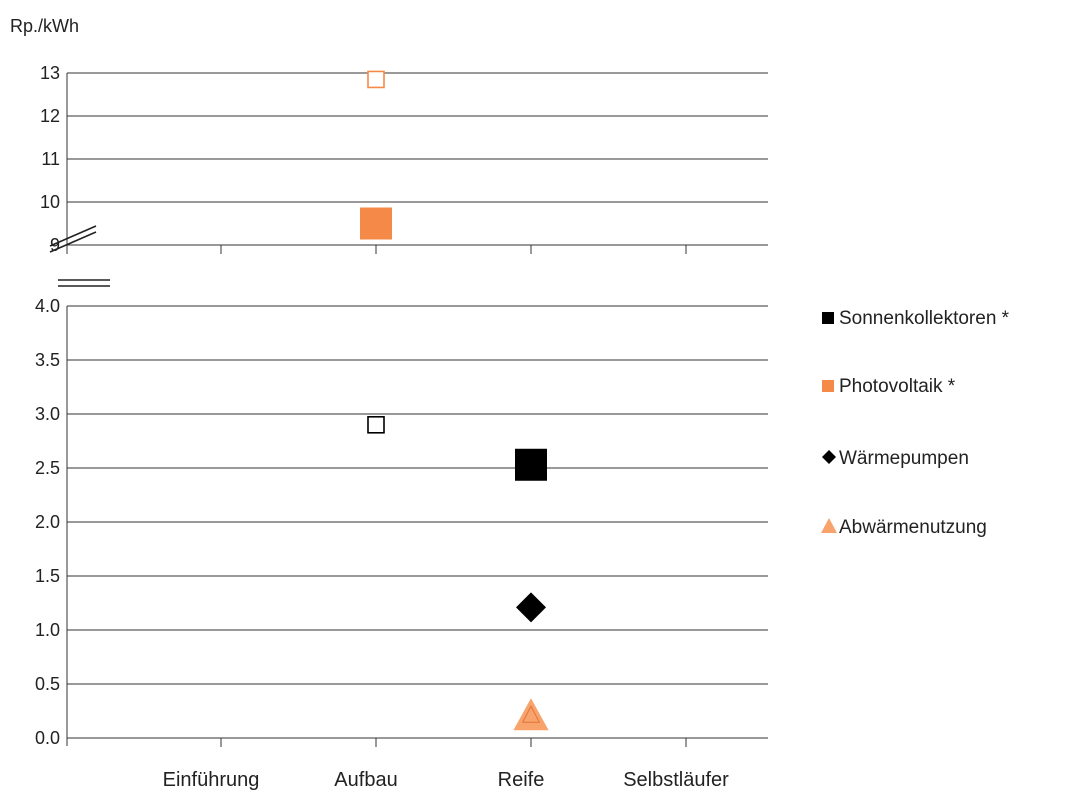  What do you see at coordinates (47, 306) in the screenshot?
I see `y-tick-label-lower: 4.0` at bounding box center [47, 306].